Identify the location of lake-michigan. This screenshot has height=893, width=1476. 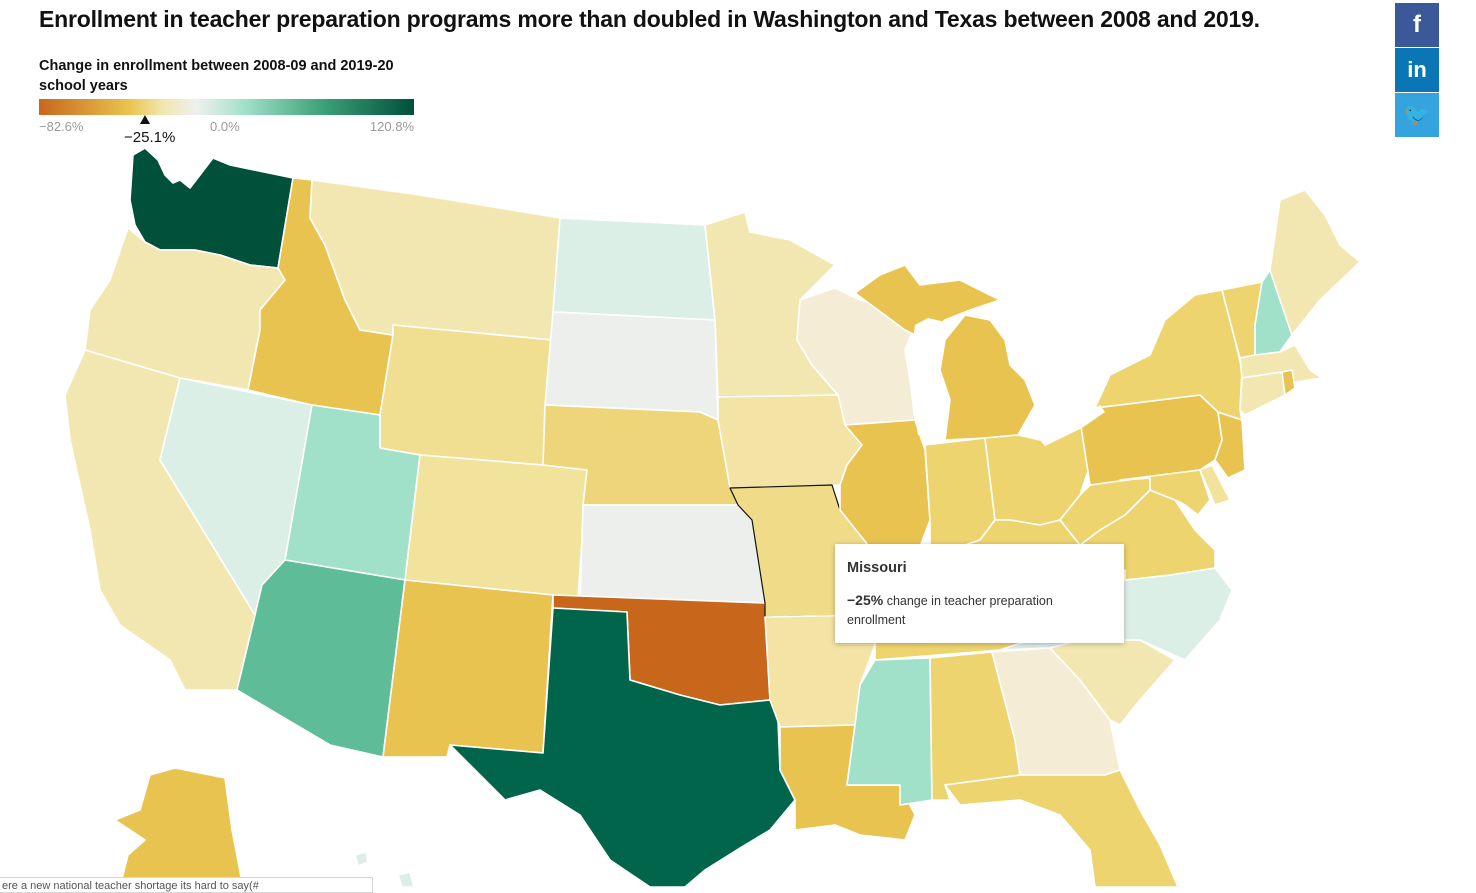
(927, 379).